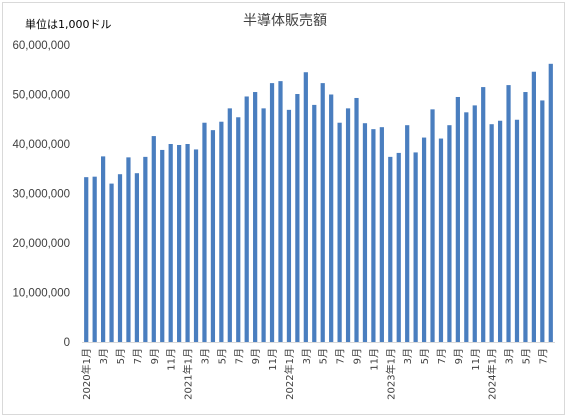  Describe the element at coordinates (188, 374) in the screenshot. I see `x-tick-label: 2021年1月` at that location.